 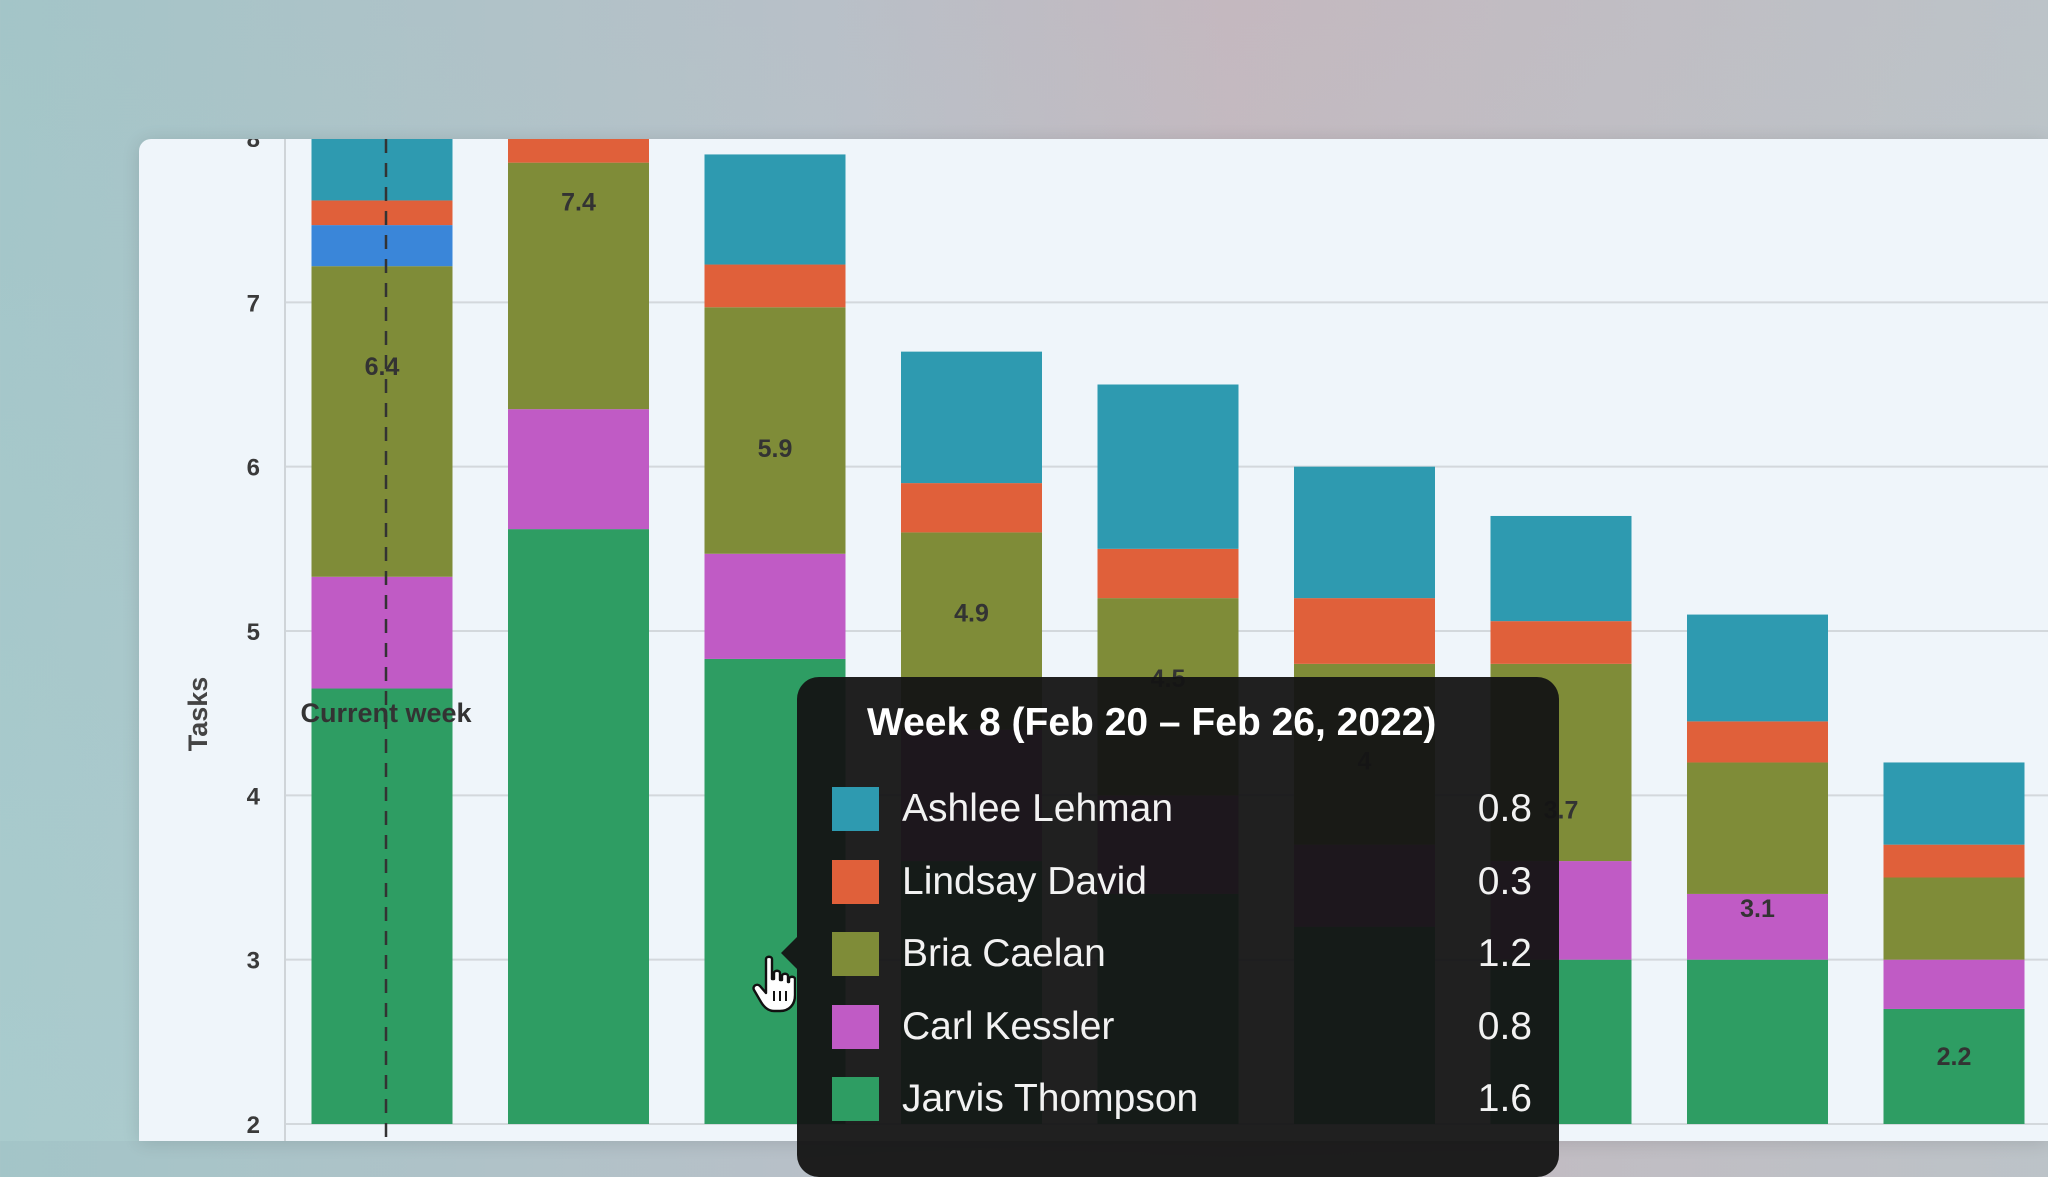 What do you see at coordinates (198, 714) in the screenshot?
I see `y-axis-title: Tasks` at bounding box center [198, 714].